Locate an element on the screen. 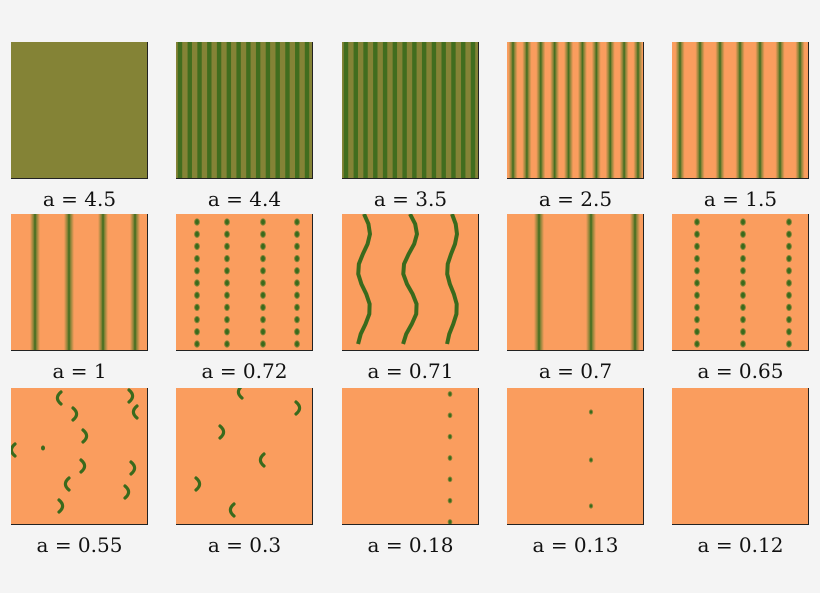 Image resolution: width=820 pixels, height=593 pixels. pattern-panel: a = 4.4 is located at coordinates (244, 126).